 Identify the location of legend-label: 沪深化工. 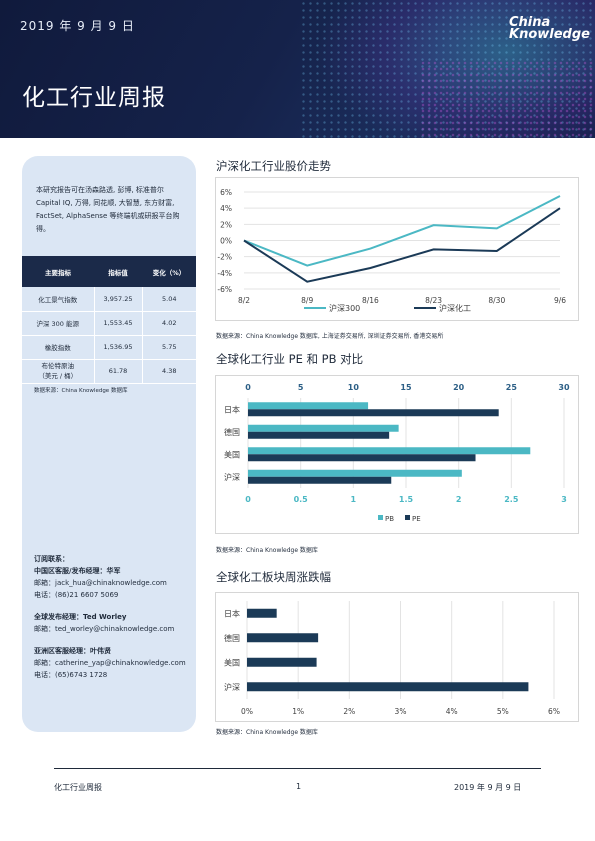
(455, 308).